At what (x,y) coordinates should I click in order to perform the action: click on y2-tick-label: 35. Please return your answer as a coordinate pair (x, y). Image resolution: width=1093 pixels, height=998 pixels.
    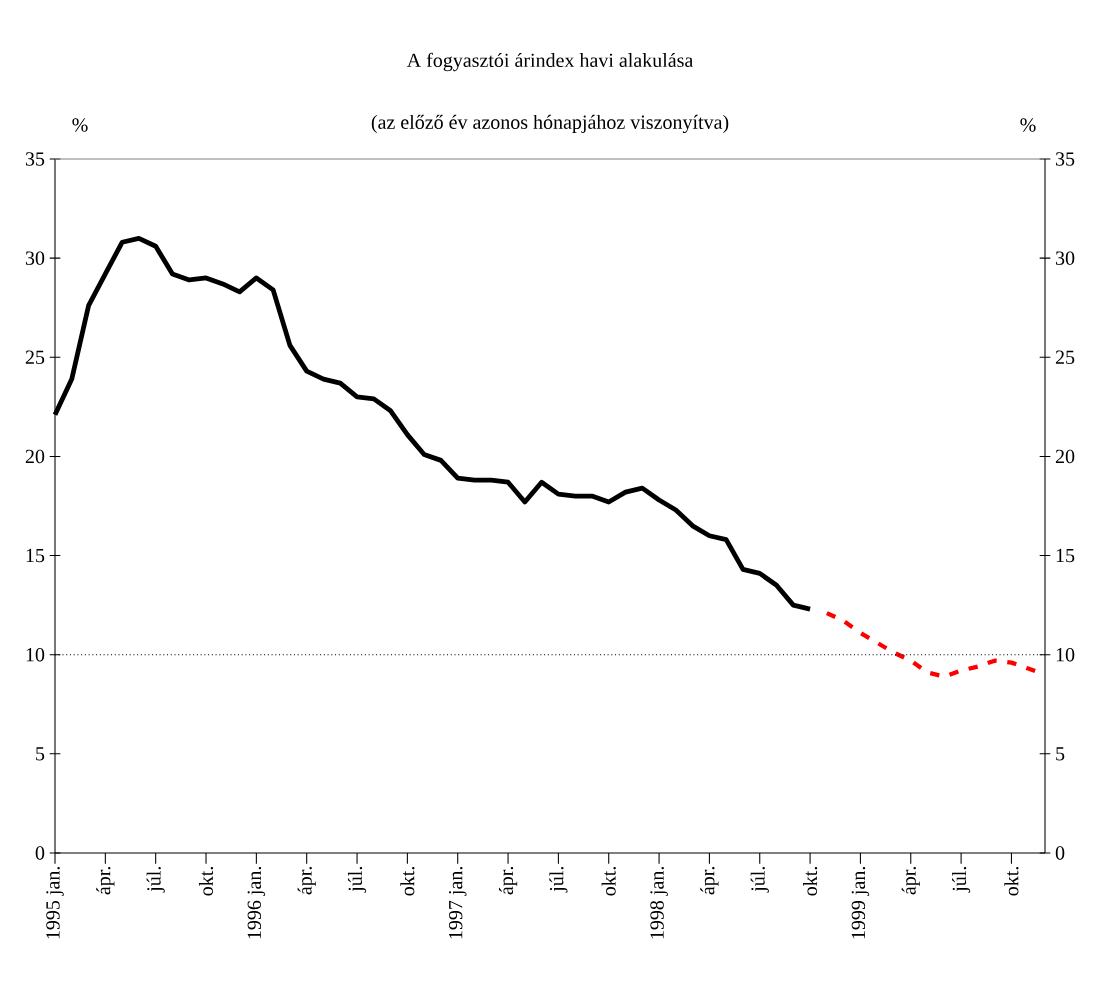
    Looking at the image, I should click on (1065, 159).